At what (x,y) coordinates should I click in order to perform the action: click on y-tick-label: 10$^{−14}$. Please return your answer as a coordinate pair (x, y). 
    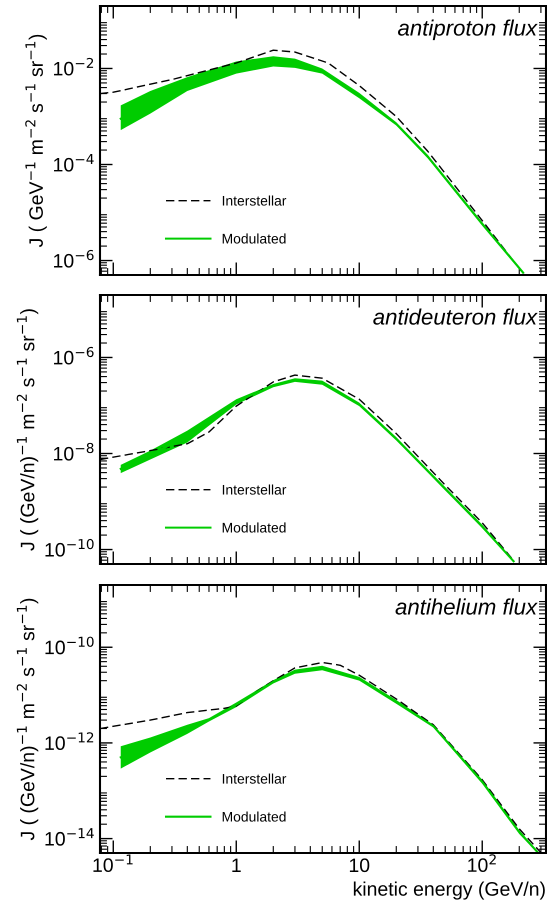
    Looking at the image, I should click on (69, 837).